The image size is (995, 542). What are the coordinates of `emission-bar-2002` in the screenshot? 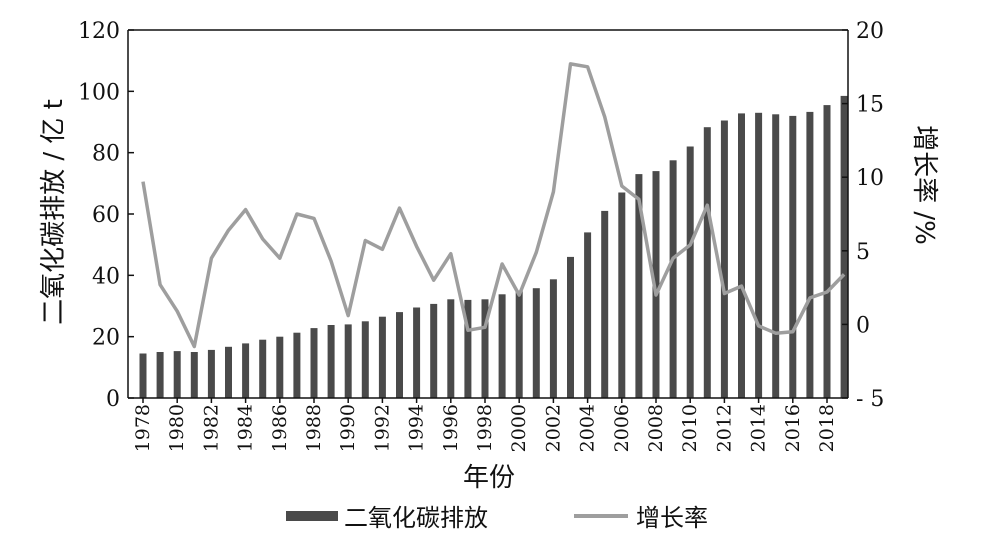 It's located at (553, 338).